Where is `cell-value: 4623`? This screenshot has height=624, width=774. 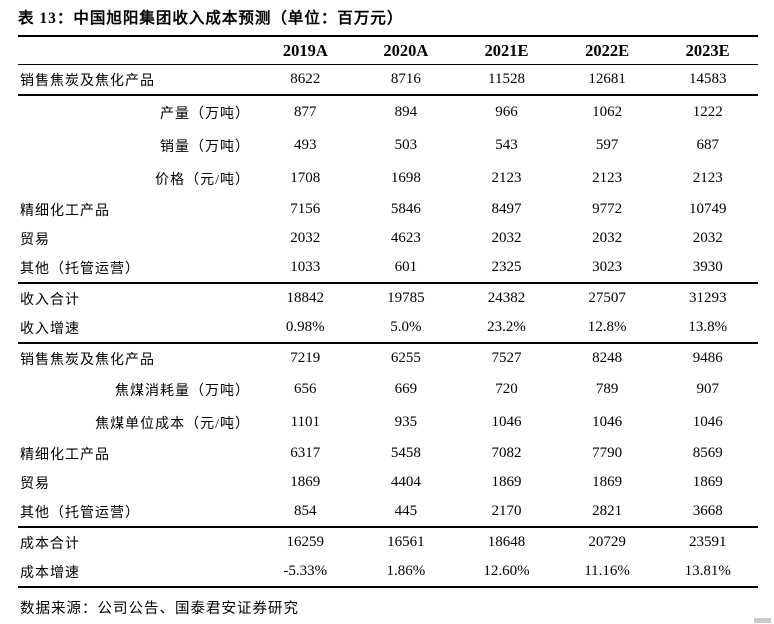
cell-value: 4623 is located at coordinates (405, 238).